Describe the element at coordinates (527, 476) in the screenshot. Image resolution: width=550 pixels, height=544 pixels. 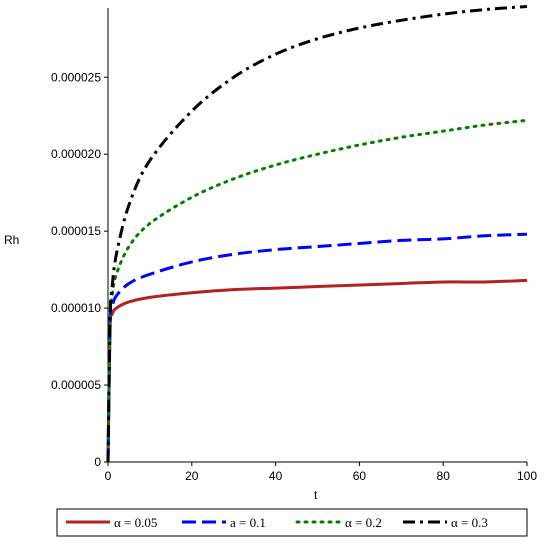
I see `x-tick-label: 100` at that location.